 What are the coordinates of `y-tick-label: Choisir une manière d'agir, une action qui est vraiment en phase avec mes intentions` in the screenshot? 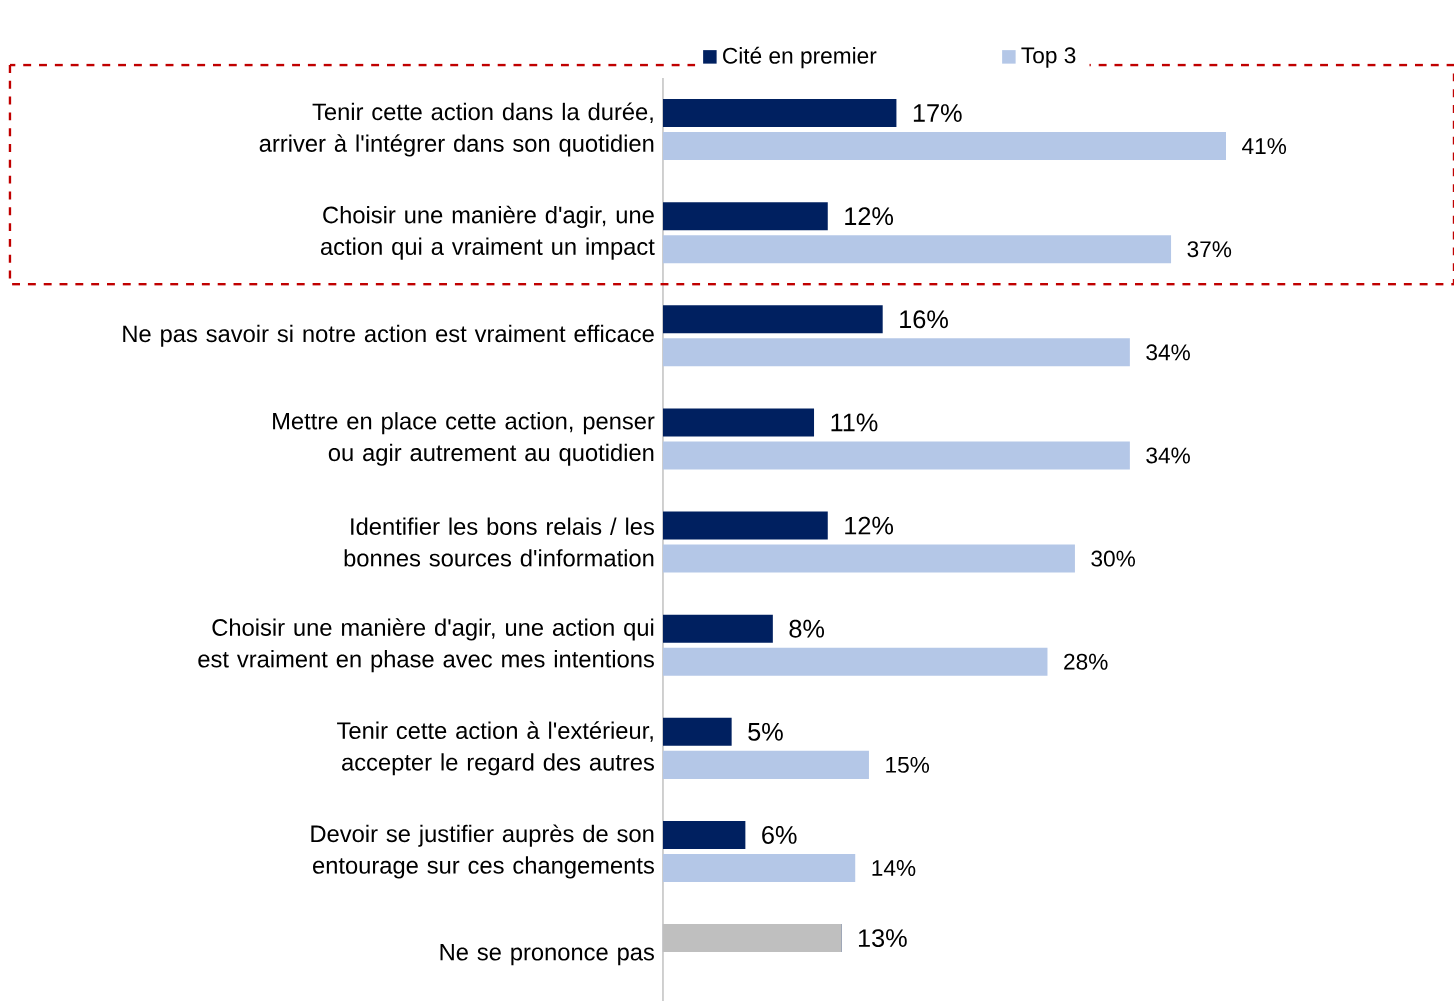 It's located at (426, 645).